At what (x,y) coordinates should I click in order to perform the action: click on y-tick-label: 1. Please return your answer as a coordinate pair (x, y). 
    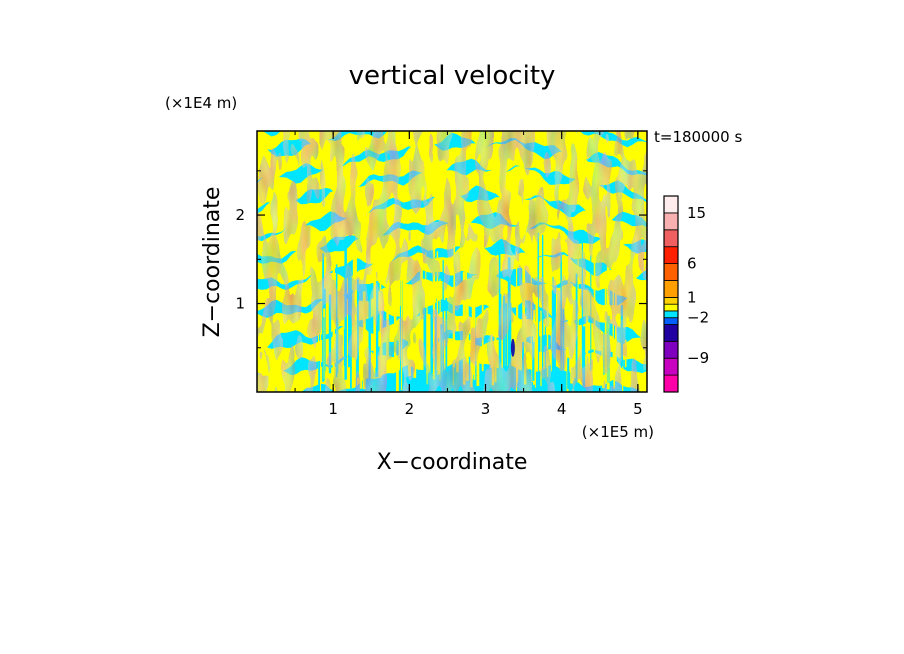
    Looking at the image, I should click on (240, 304).